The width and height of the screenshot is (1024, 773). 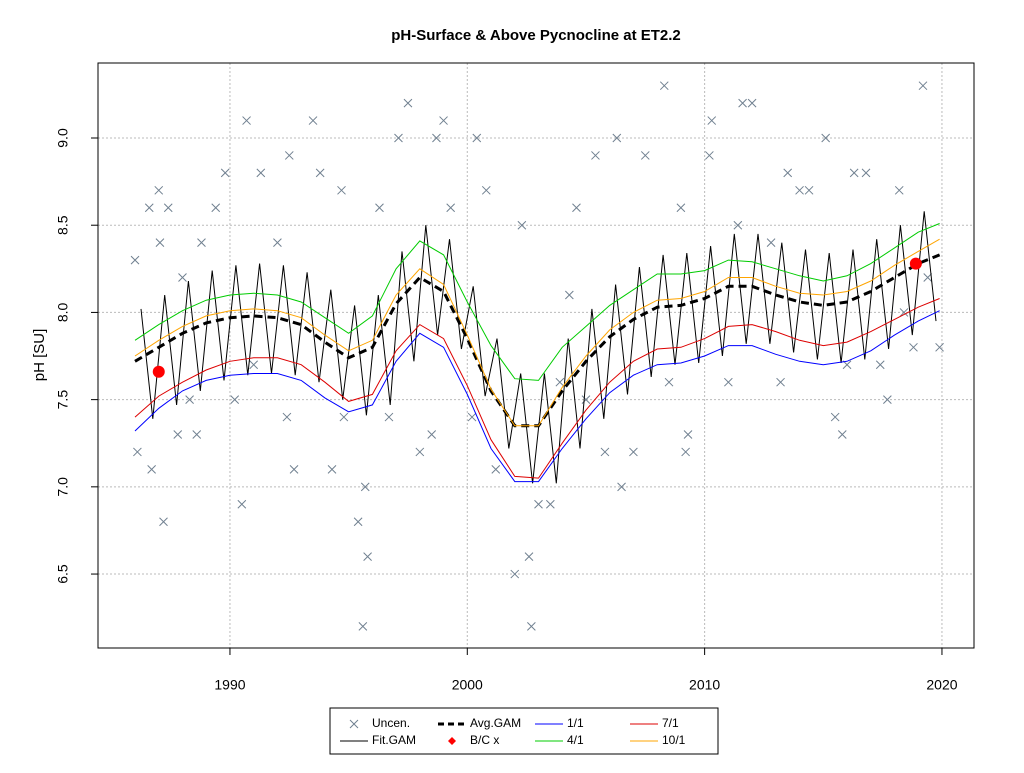 I want to click on legend: Uncen. Fit.GAM Avg.GAM B/C x 1/1 4/1 7/1 10/1, so click(x=513, y=731).